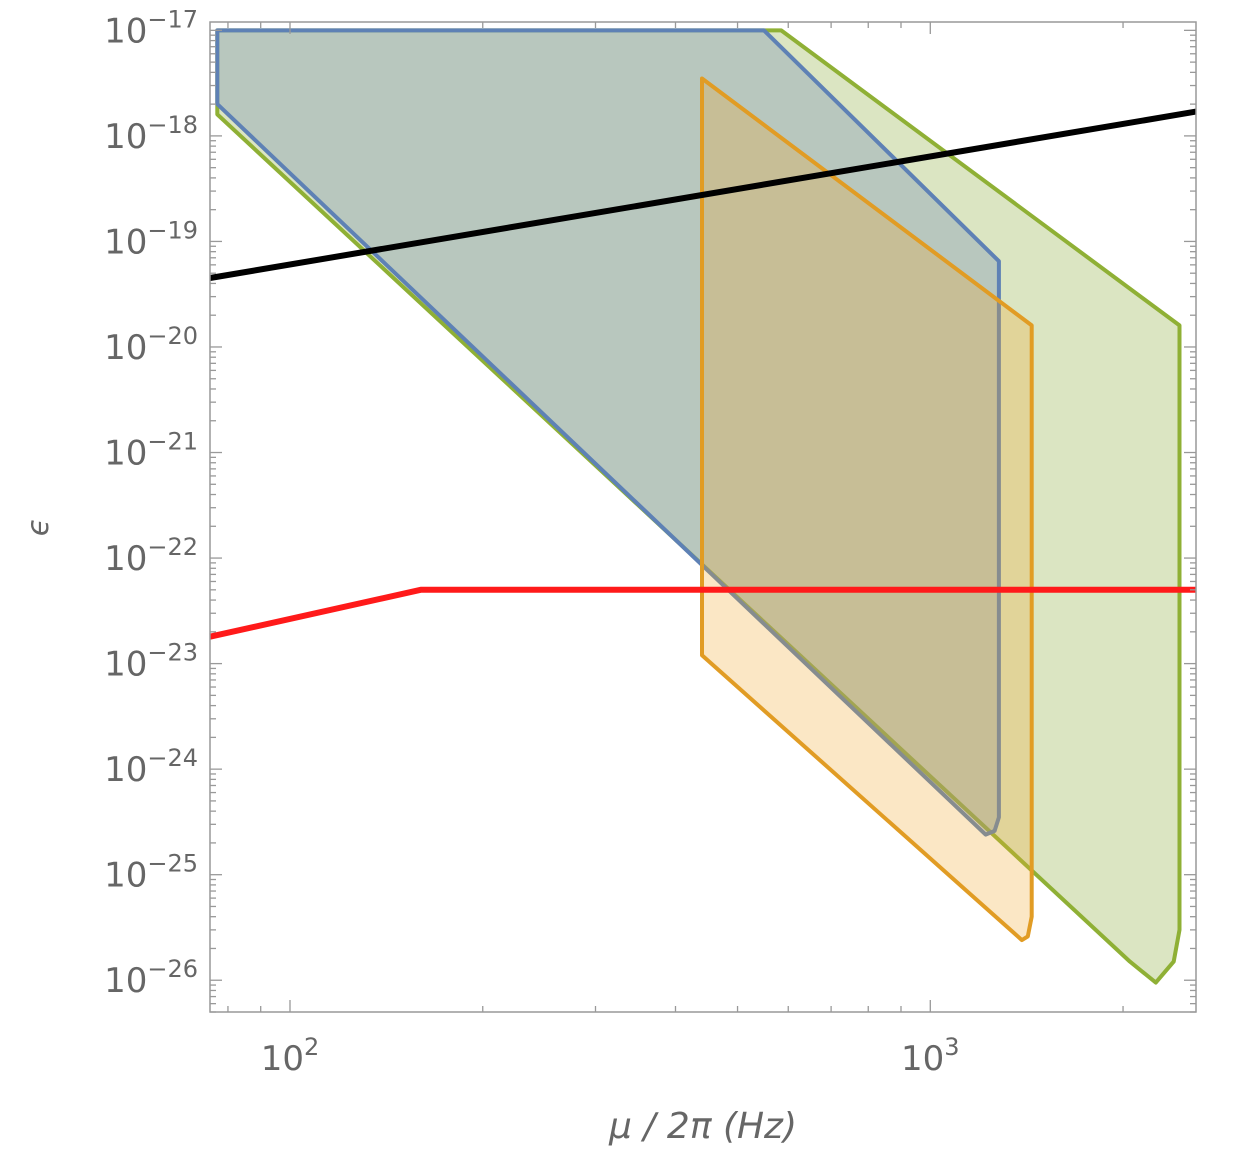 This screenshot has height=1158, width=1238. Describe the element at coordinates (172, 336) in the screenshot. I see `y-tick-label-exponent: −20` at that location.